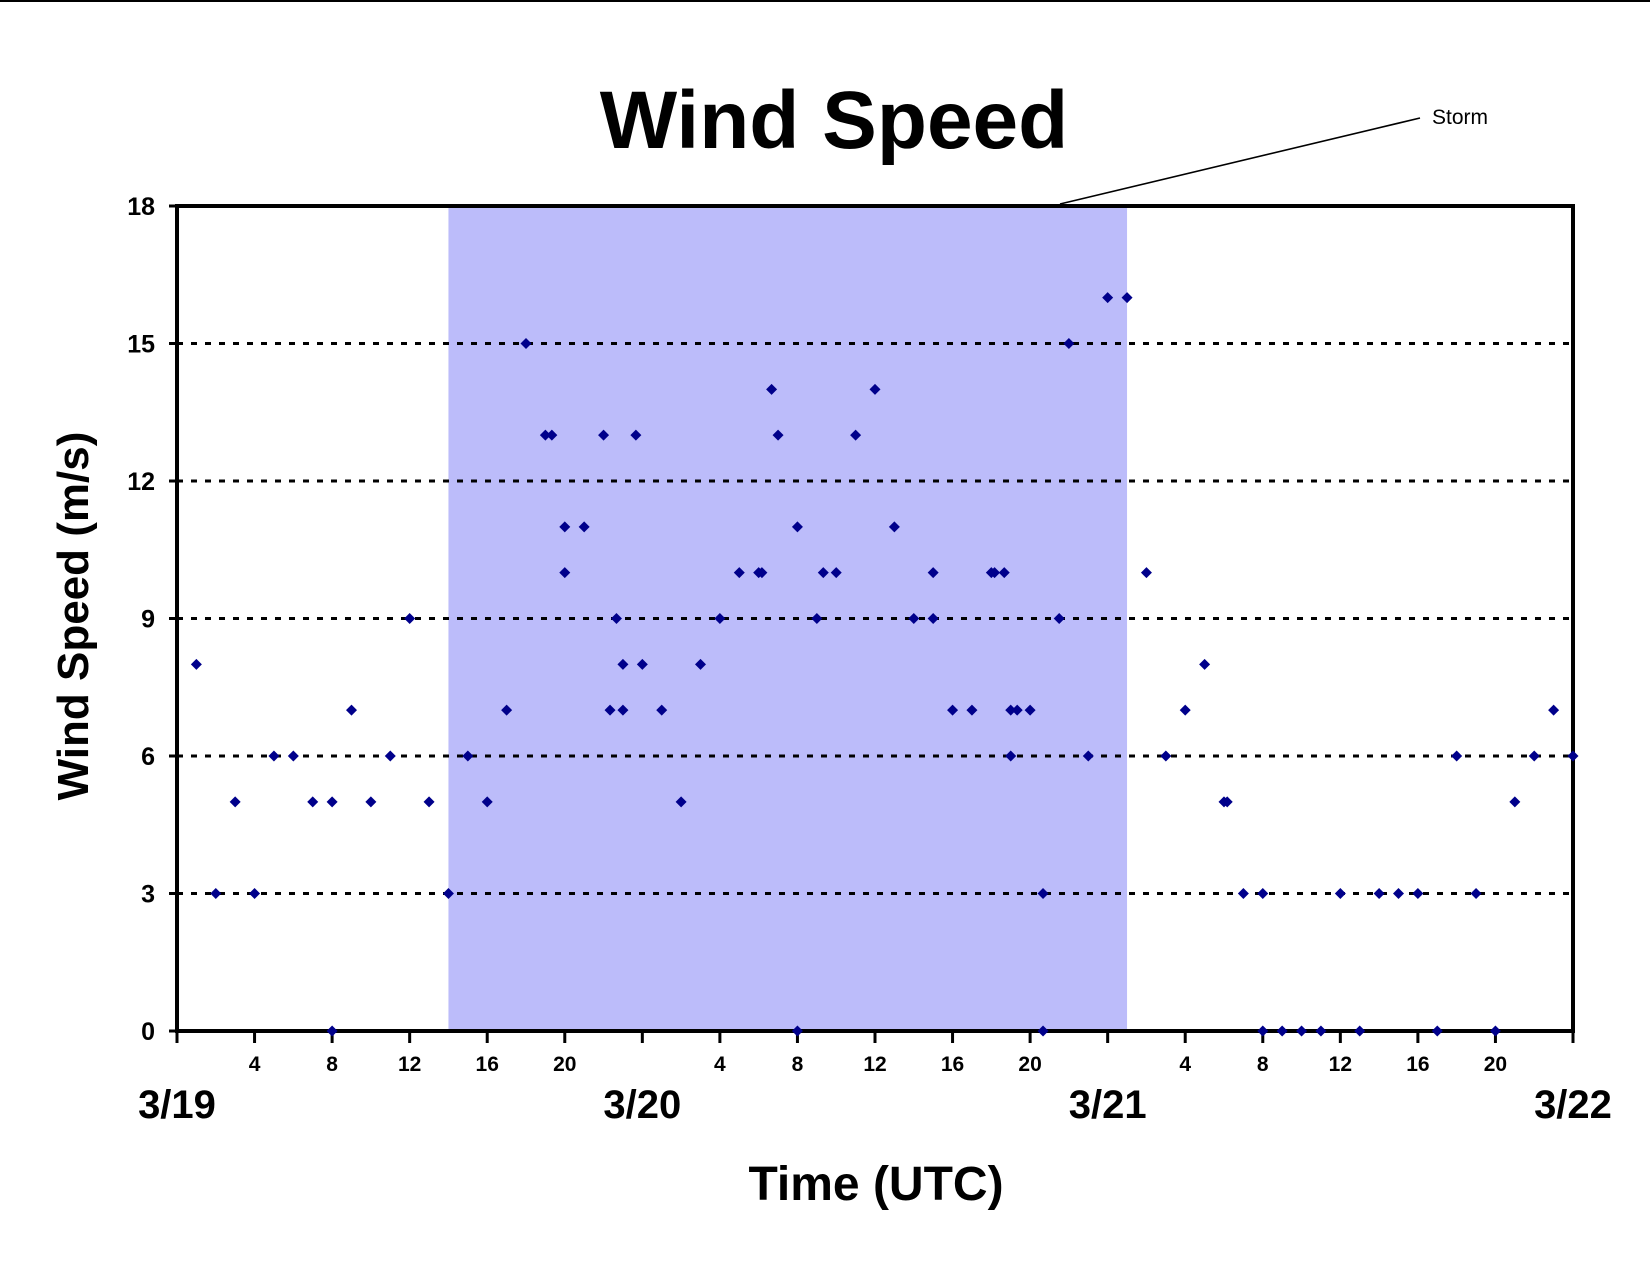  What do you see at coordinates (642, 1105) in the screenshot?
I see `x-date-label: 3/20` at bounding box center [642, 1105].